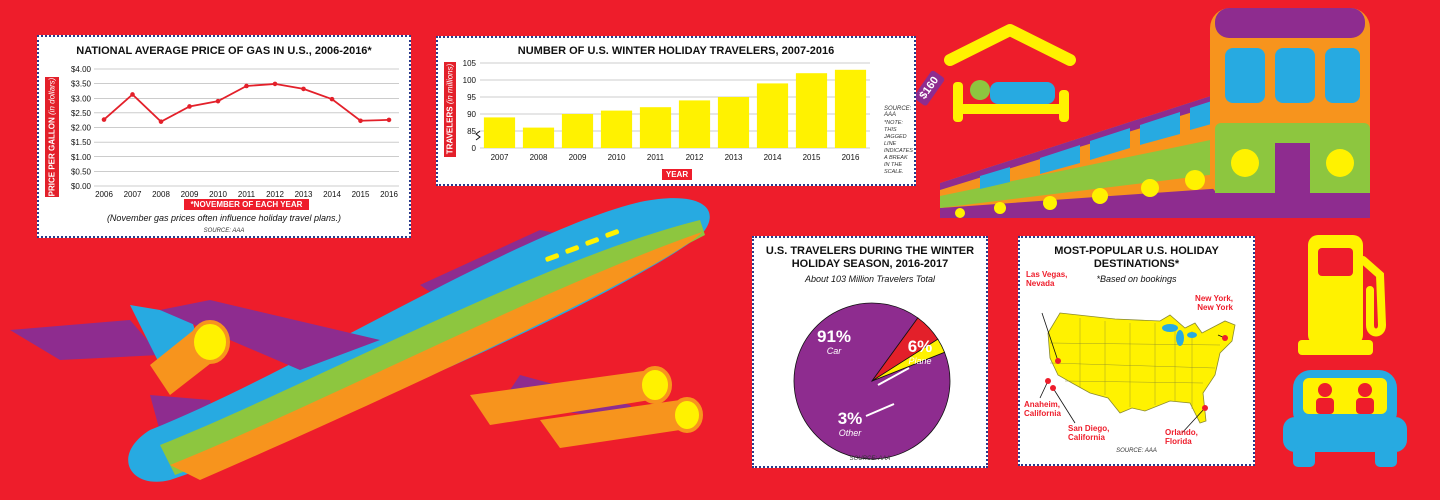 This screenshot has width=1440, height=500. Describe the element at coordinates (224, 231) in the screenshot. I see `gas-source: SOURCE: AAA` at that location.